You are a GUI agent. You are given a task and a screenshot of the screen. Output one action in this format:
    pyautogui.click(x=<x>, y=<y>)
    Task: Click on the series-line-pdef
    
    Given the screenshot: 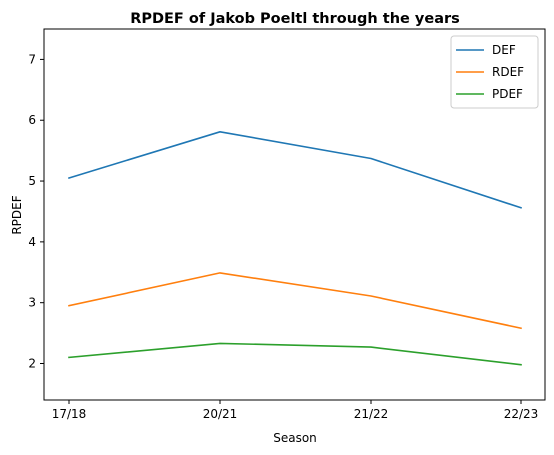 What is the action you would take?
    pyautogui.click(x=295, y=354)
    